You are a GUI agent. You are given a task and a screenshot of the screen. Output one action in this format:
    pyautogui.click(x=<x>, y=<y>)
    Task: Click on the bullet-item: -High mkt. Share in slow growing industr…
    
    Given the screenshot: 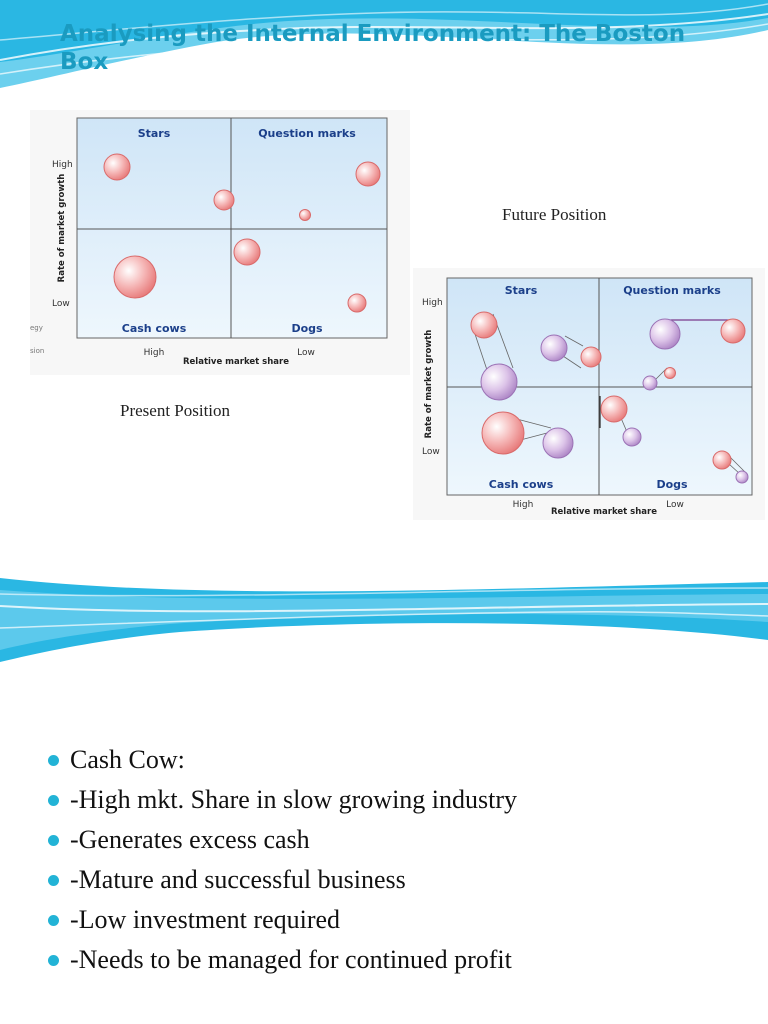 What is the action you would take?
    pyautogui.click(x=282, y=800)
    